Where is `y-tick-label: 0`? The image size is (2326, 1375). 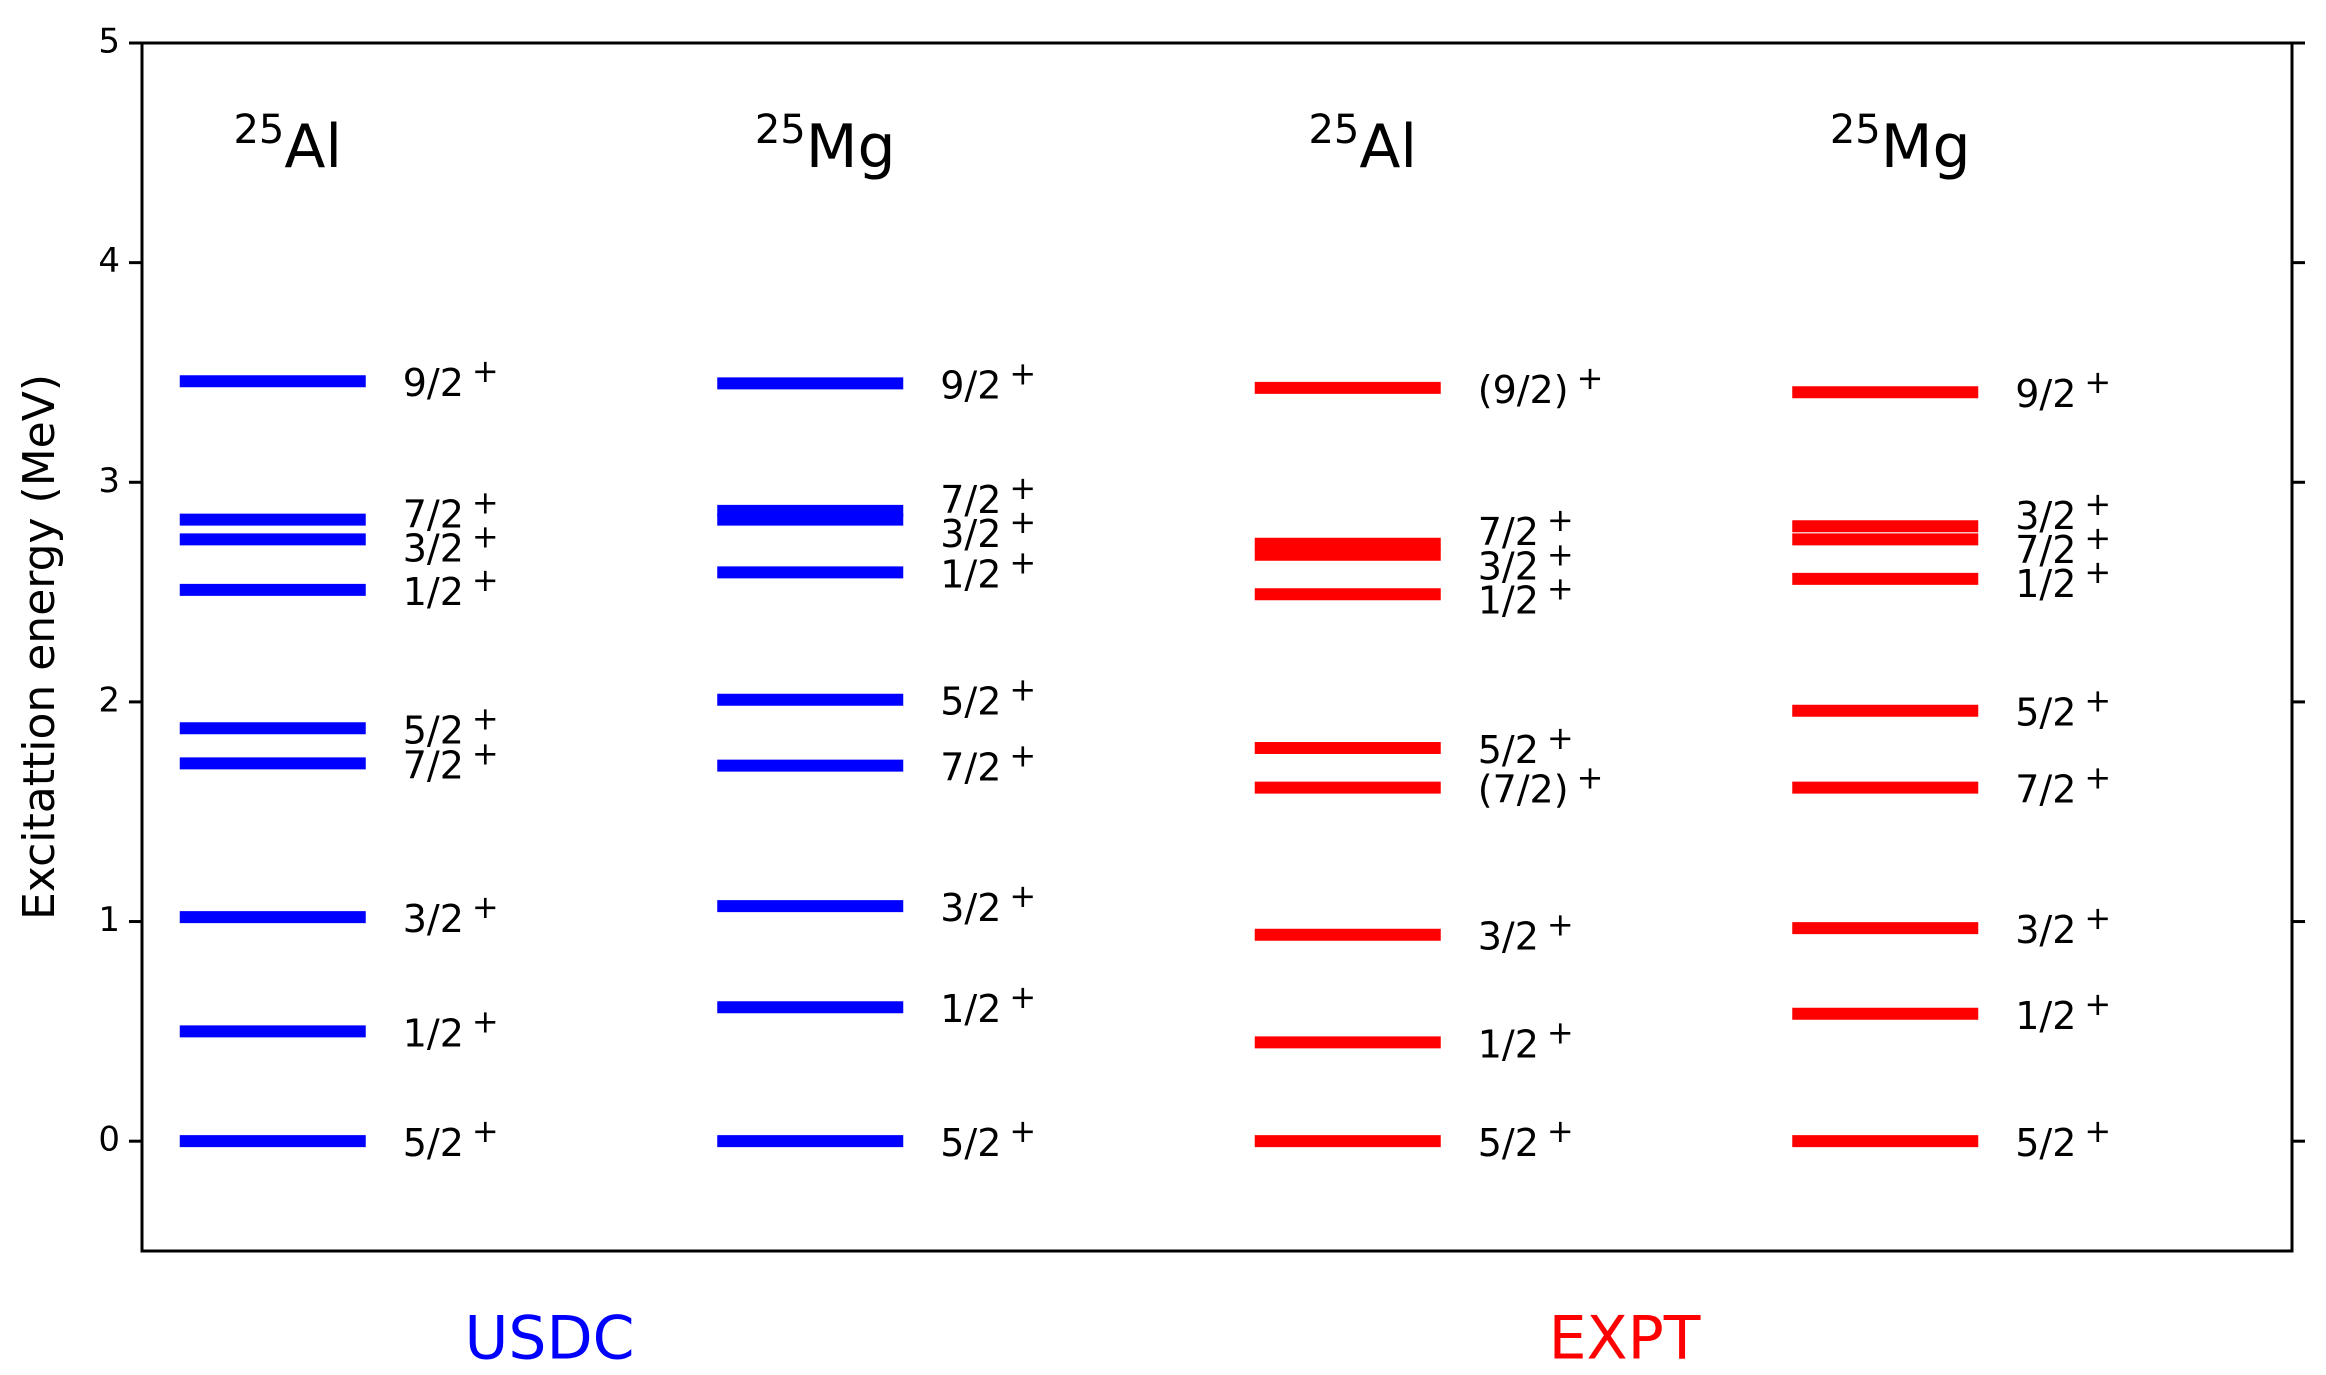 y-tick-label: 0 is located at coordinates (109, 1140).